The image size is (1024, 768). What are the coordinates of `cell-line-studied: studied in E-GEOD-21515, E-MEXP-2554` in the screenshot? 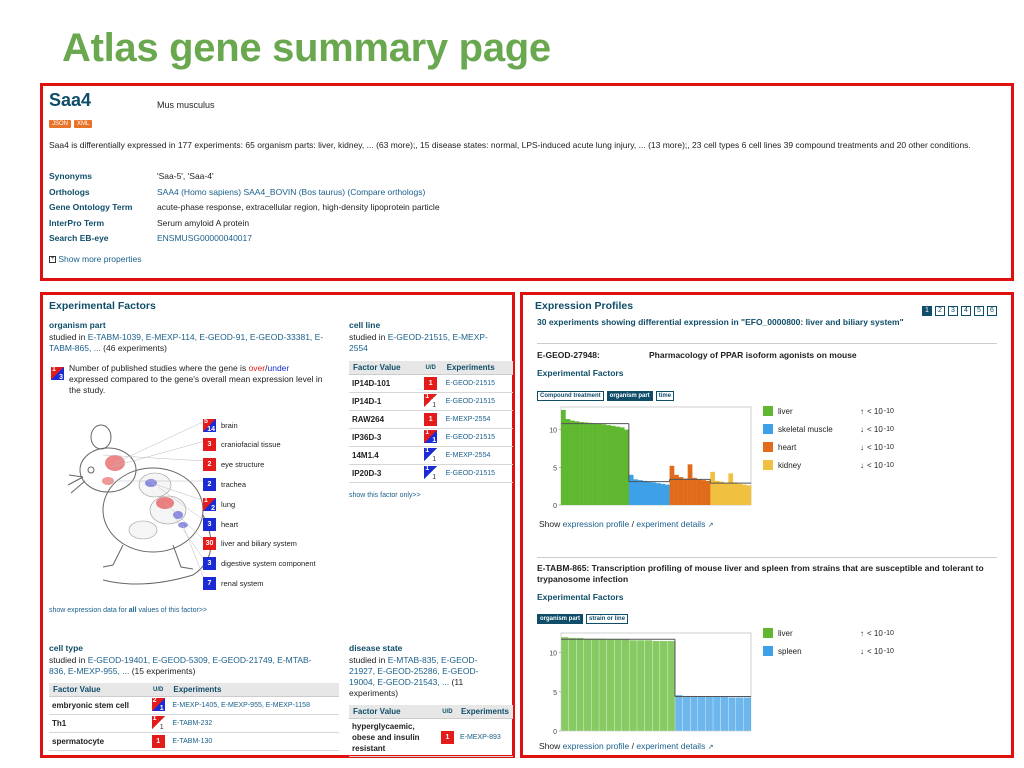 It's located at (424, 343).